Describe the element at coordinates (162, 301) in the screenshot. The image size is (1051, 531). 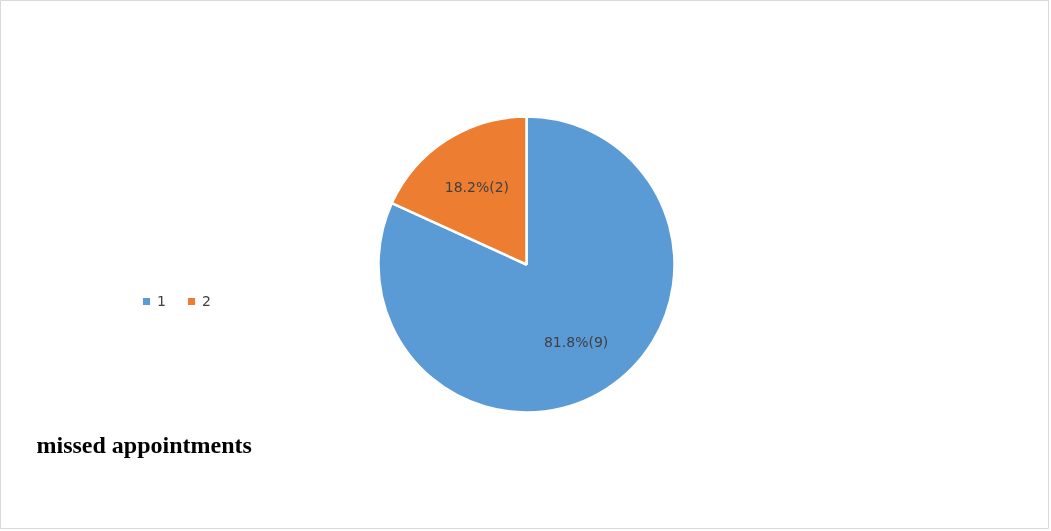
I see `legend-label: 1` at that location.